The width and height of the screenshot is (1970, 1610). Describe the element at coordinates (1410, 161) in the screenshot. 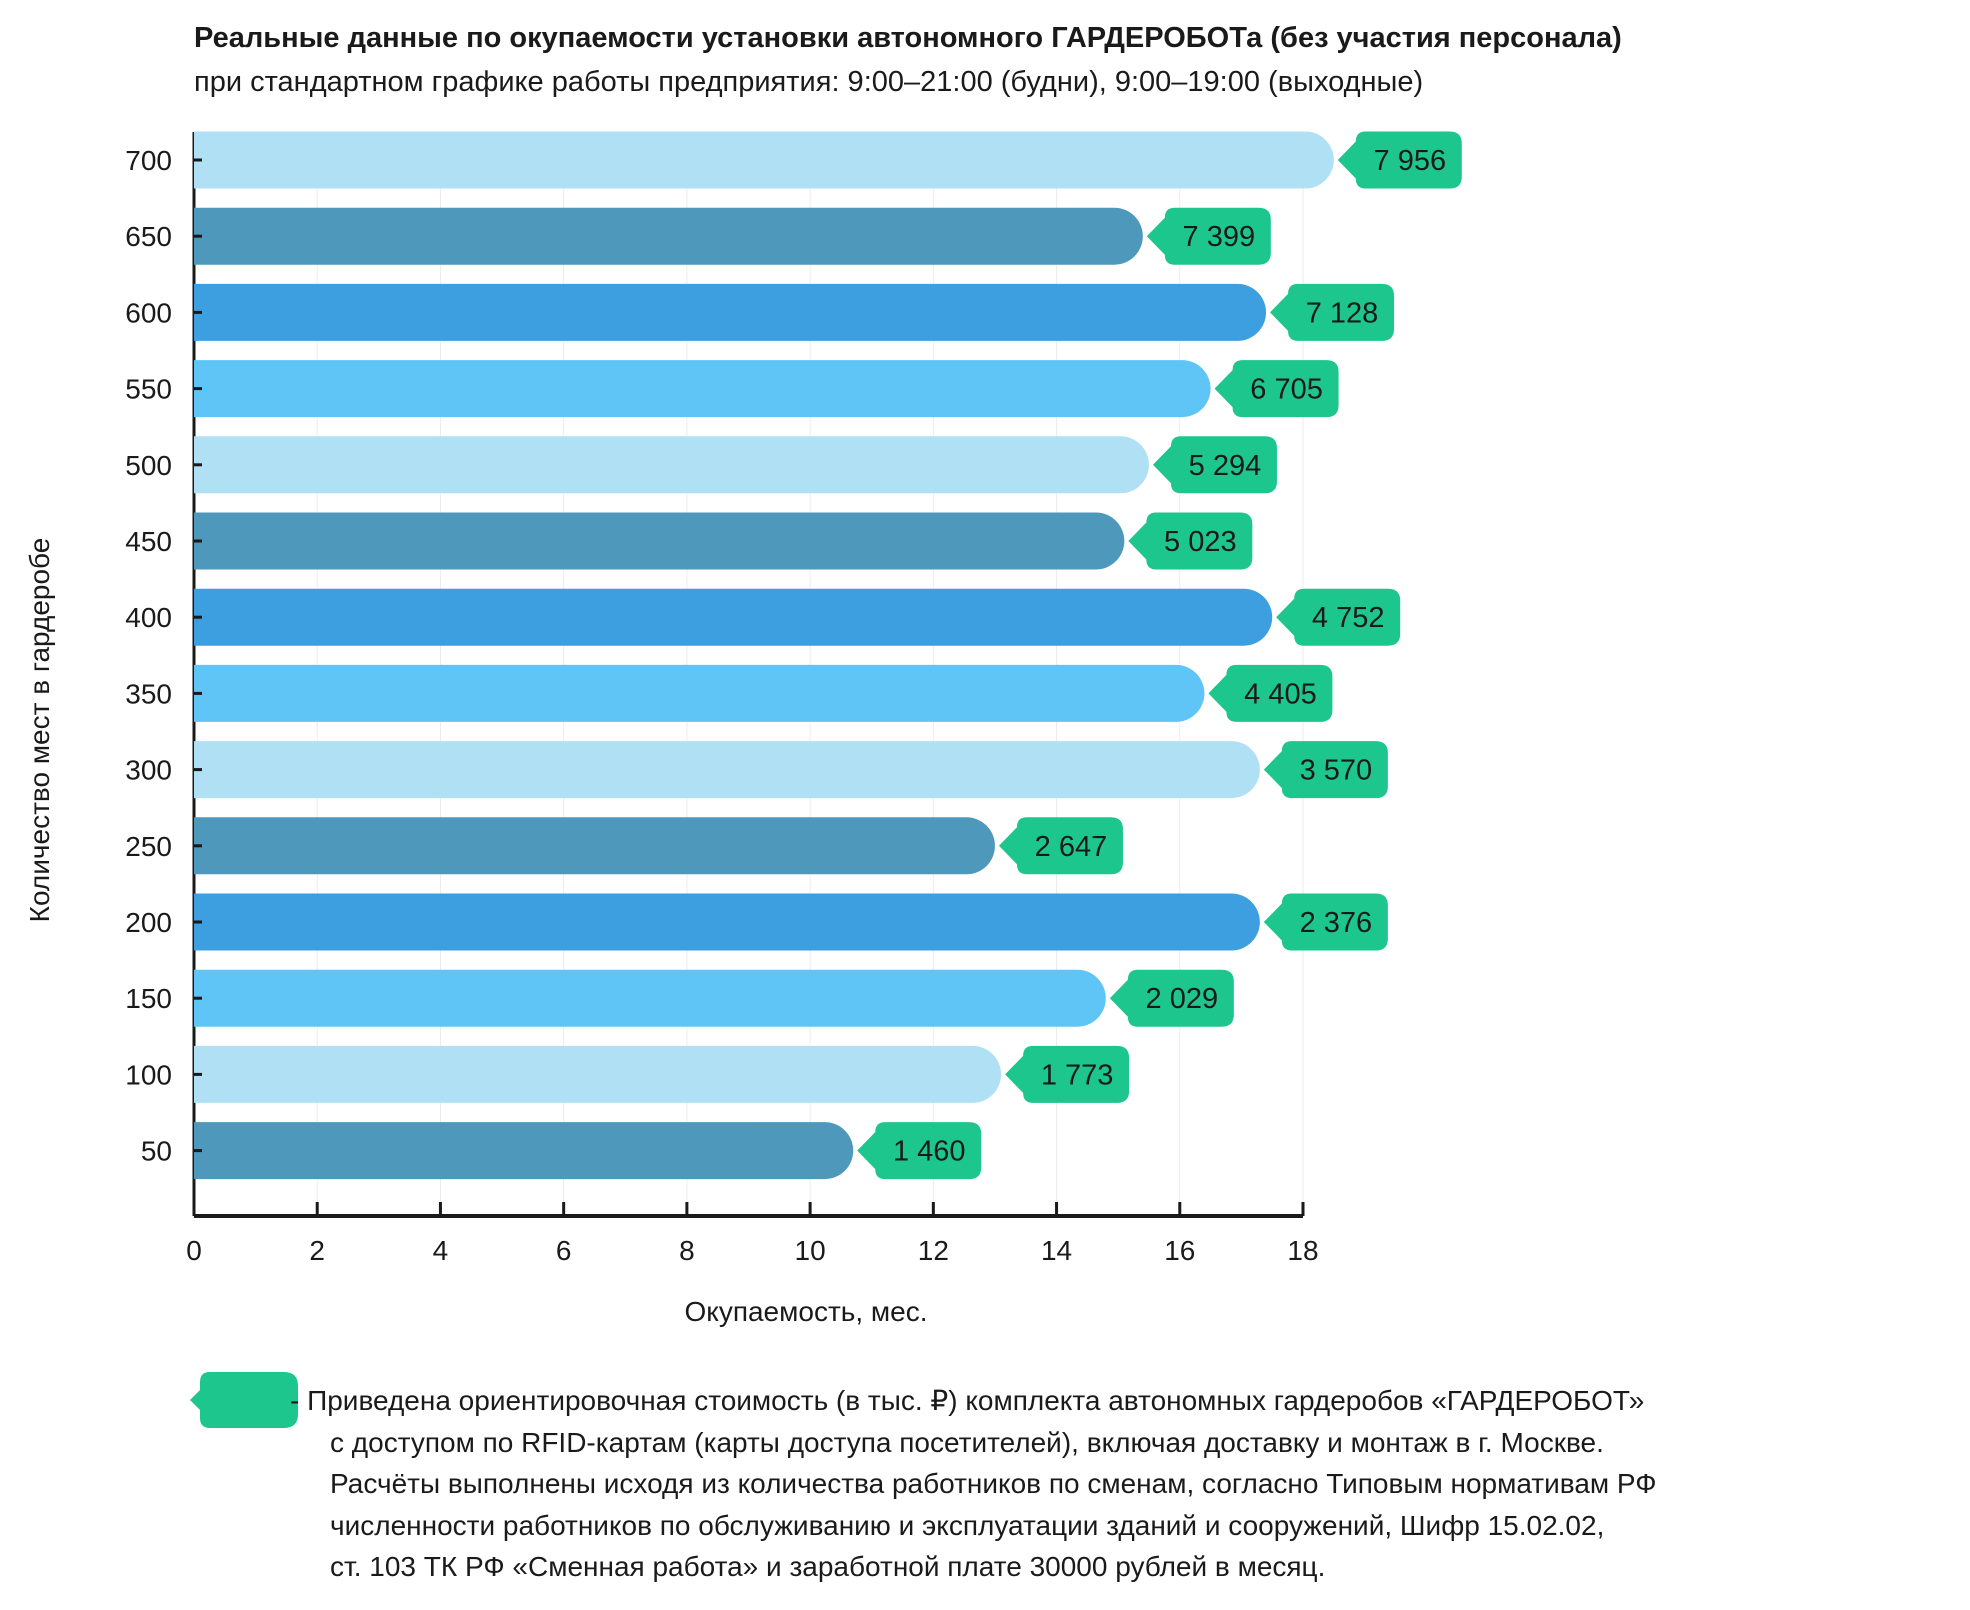

I see `value-label: 7 956` at that location.